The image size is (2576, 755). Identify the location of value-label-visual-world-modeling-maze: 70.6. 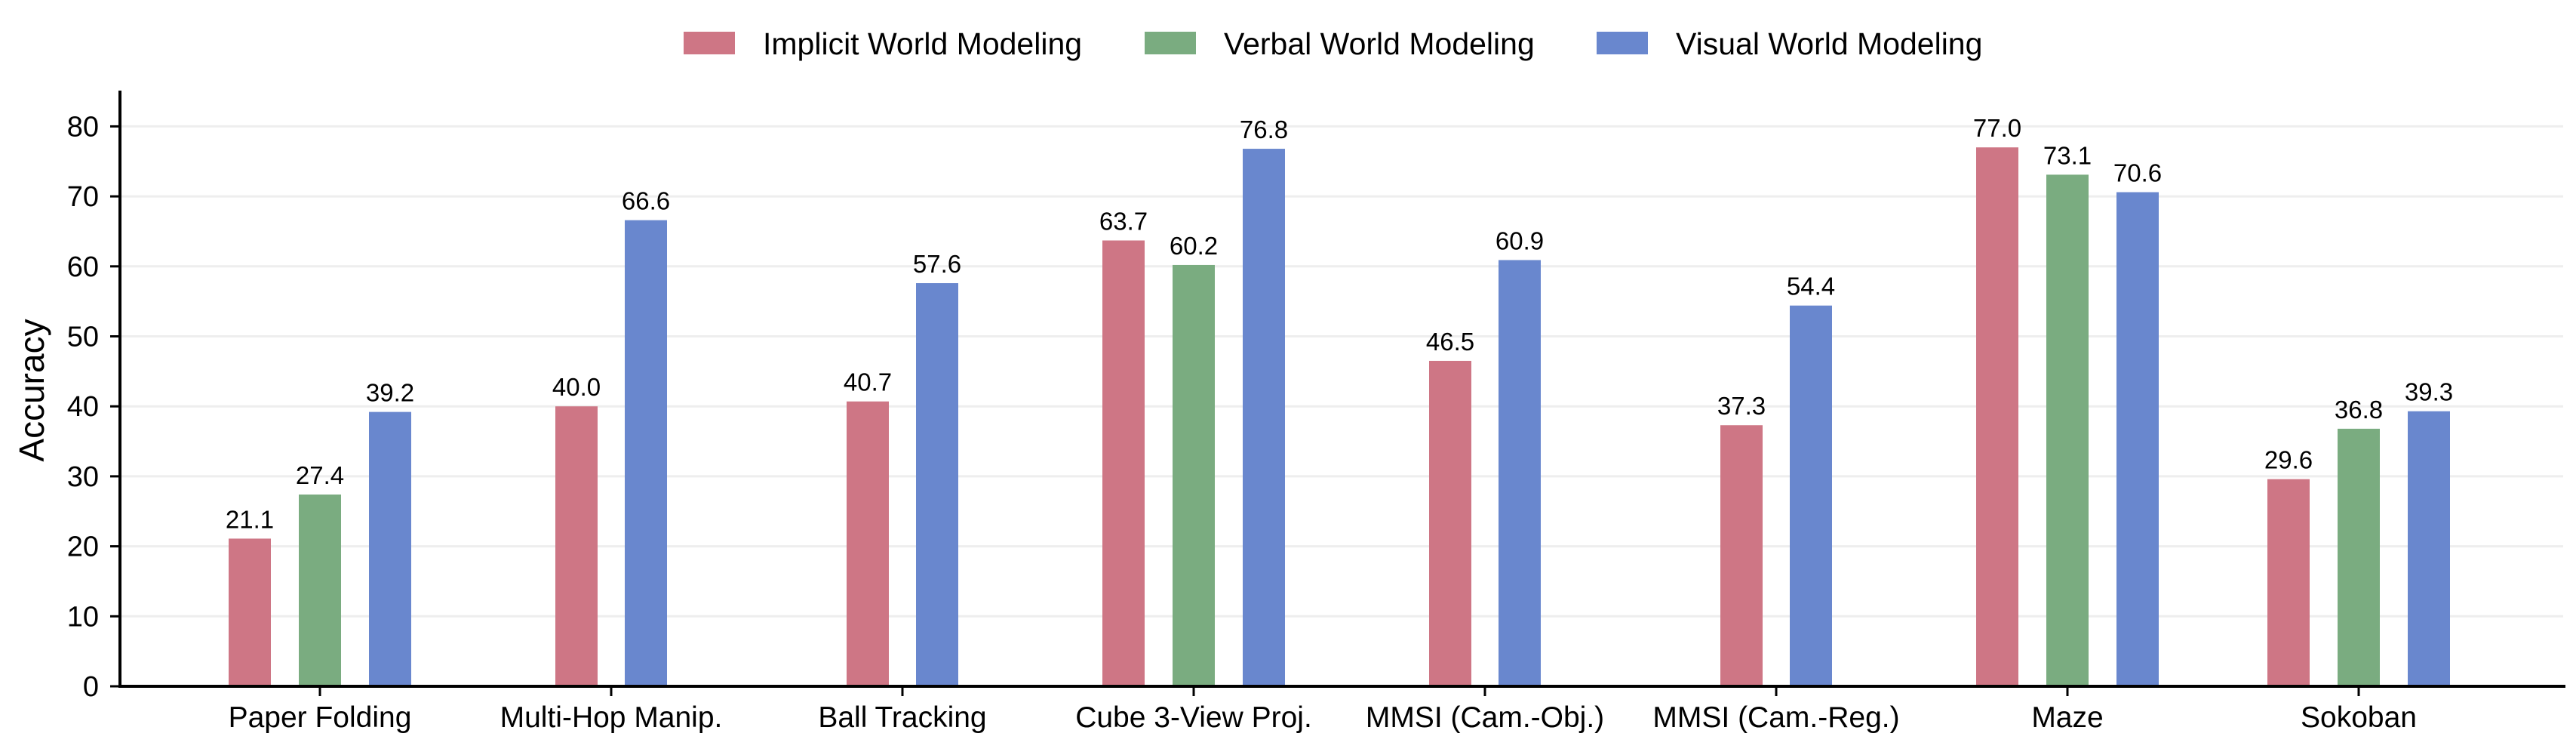
(2137, 173).